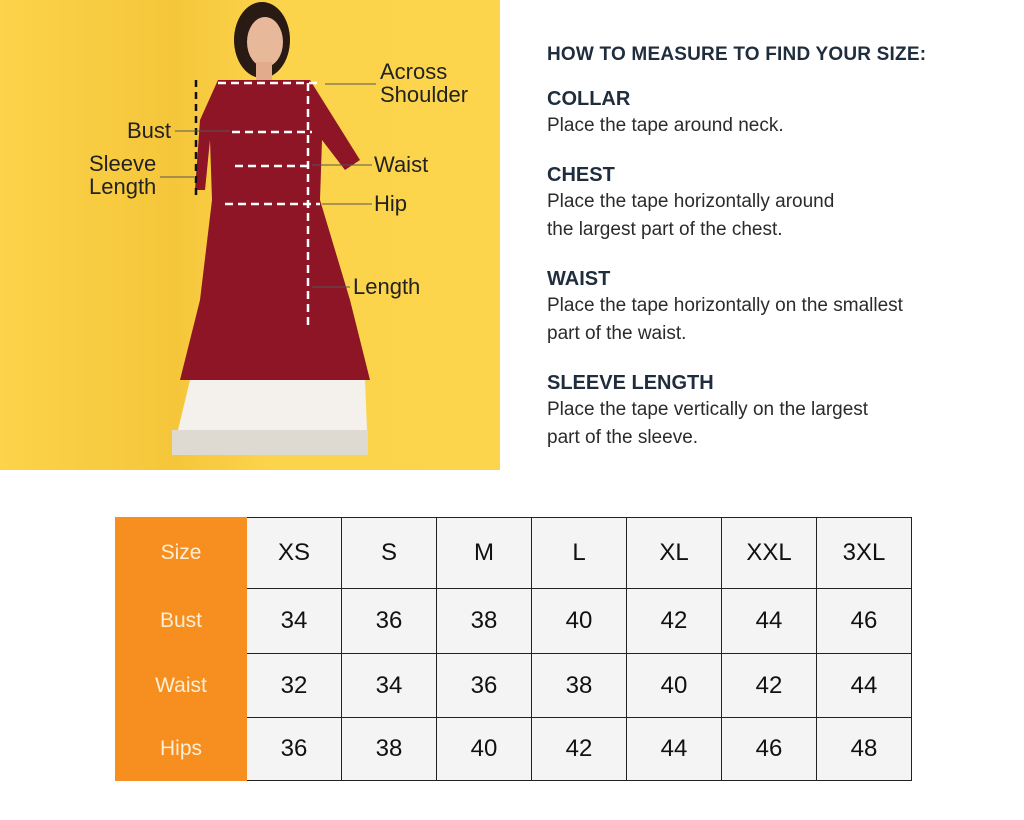 This screenshot has height=820, width=1024. I want to click on table-row: Hips 36 38 40 42 44 46 48, so click(513, 749).